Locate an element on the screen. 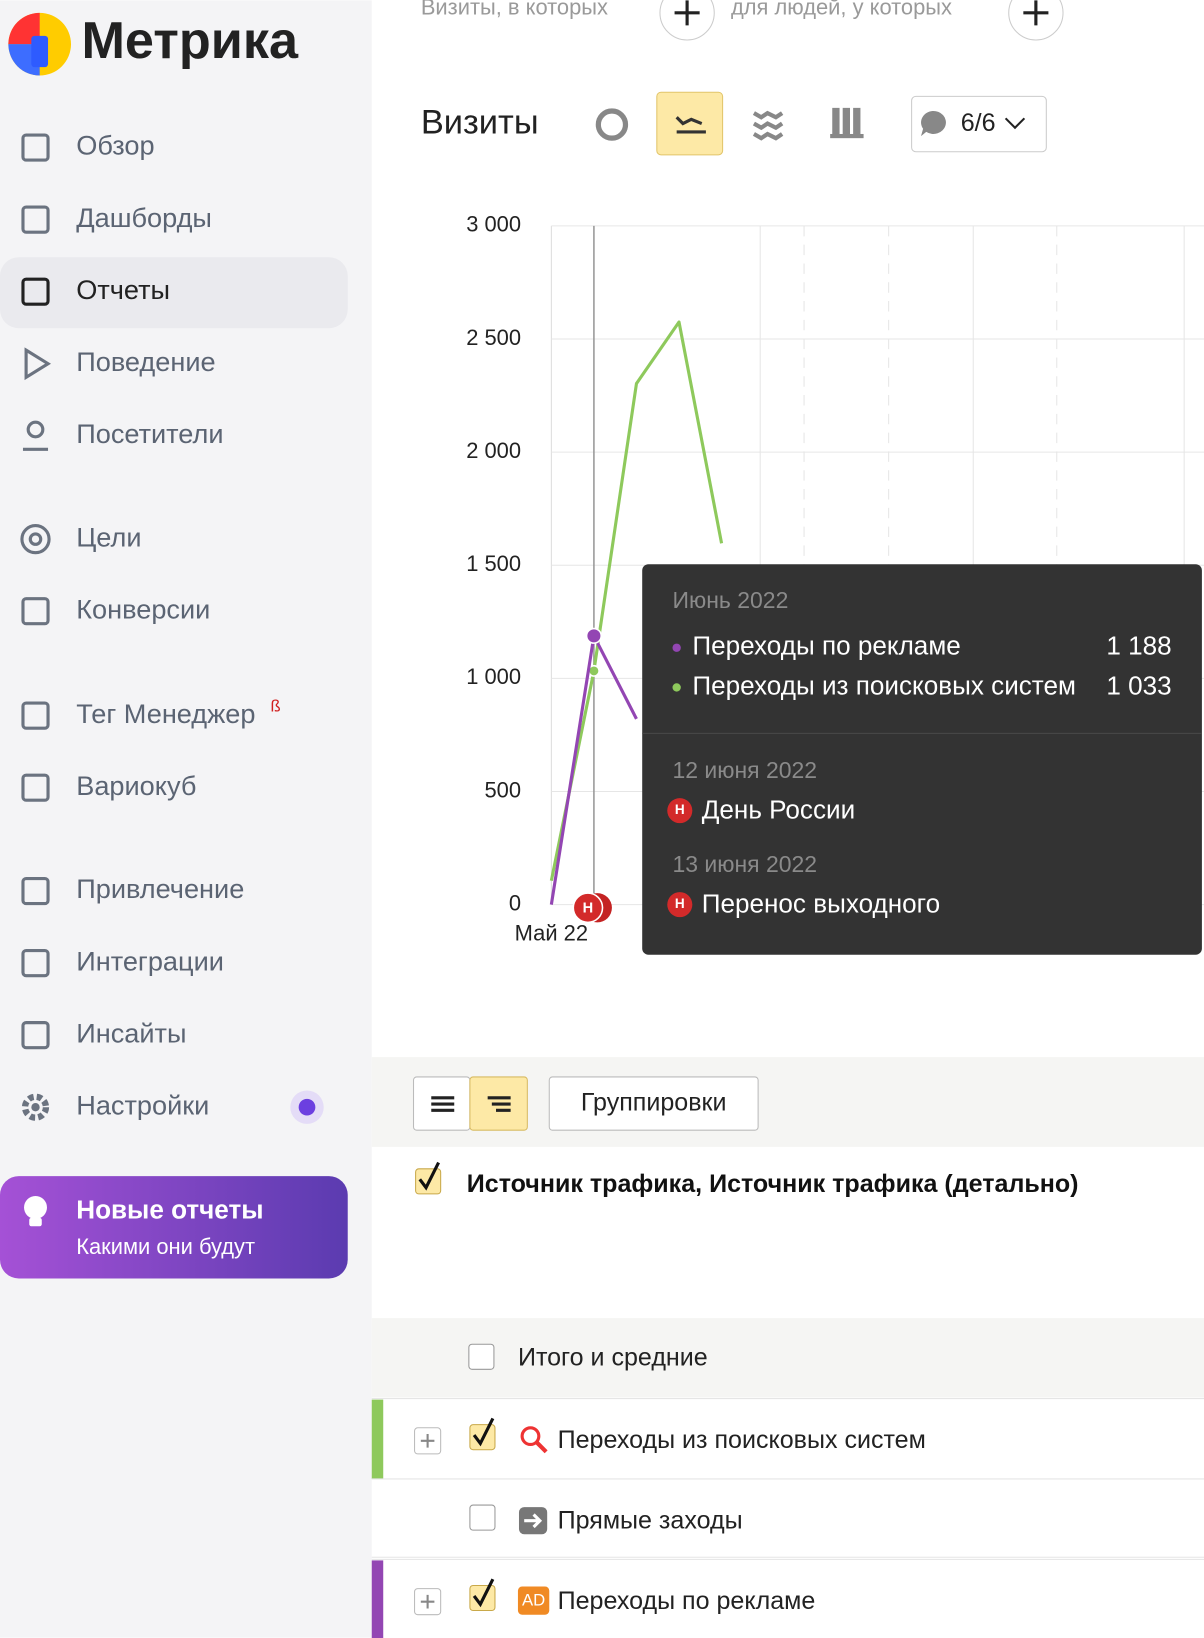  tooltip-value: 1 033 is located at coordinates (1138, 685).